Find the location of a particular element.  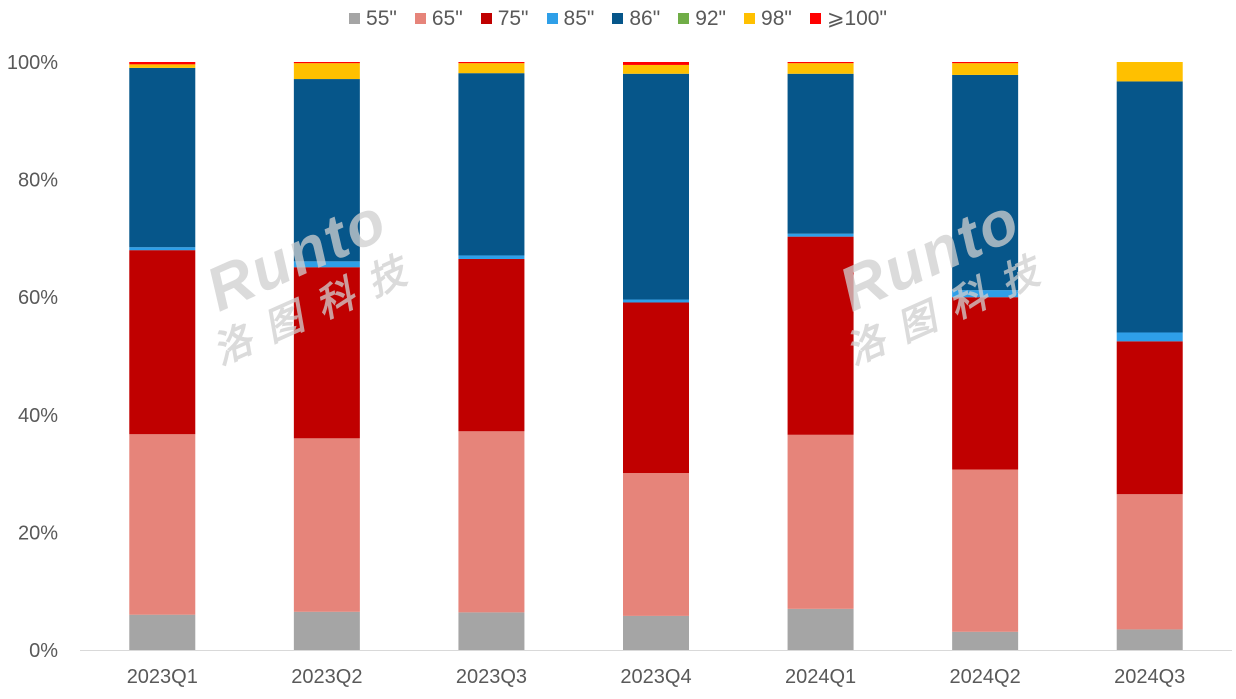

x-tick-label: 2024Q1 is located at coordinates (820, 677).